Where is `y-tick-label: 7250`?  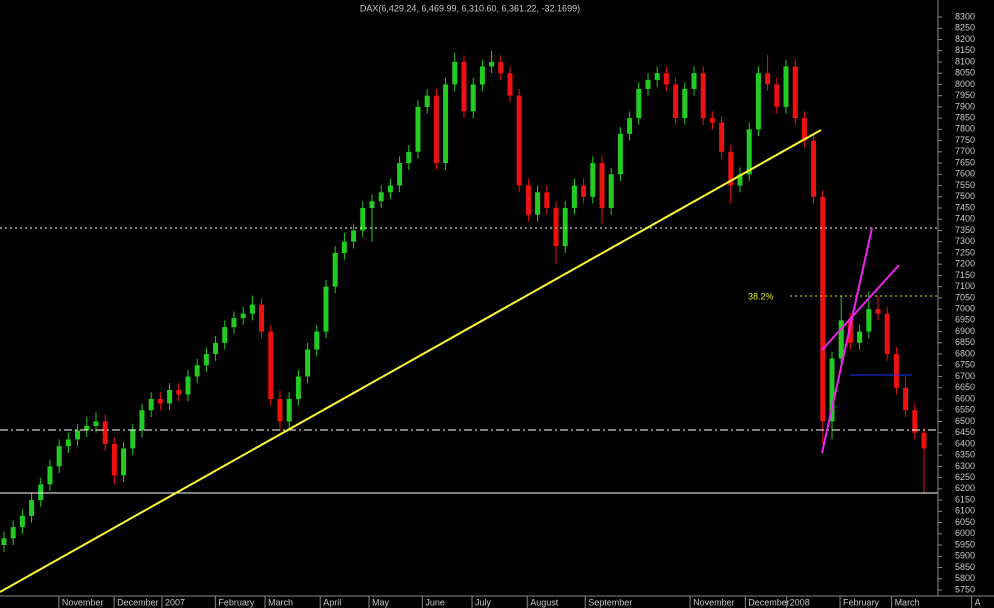
y-tick-label: 7250 is located at coordinates (965, 252).